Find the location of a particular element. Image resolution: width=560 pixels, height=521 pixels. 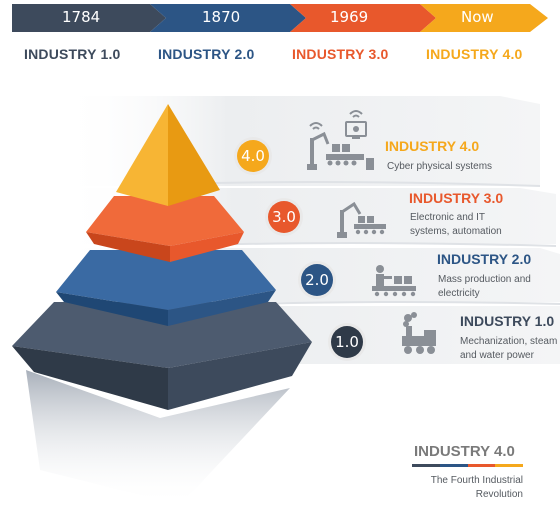

level-badge-4: 4.0 is located at coordinates (253, 156).